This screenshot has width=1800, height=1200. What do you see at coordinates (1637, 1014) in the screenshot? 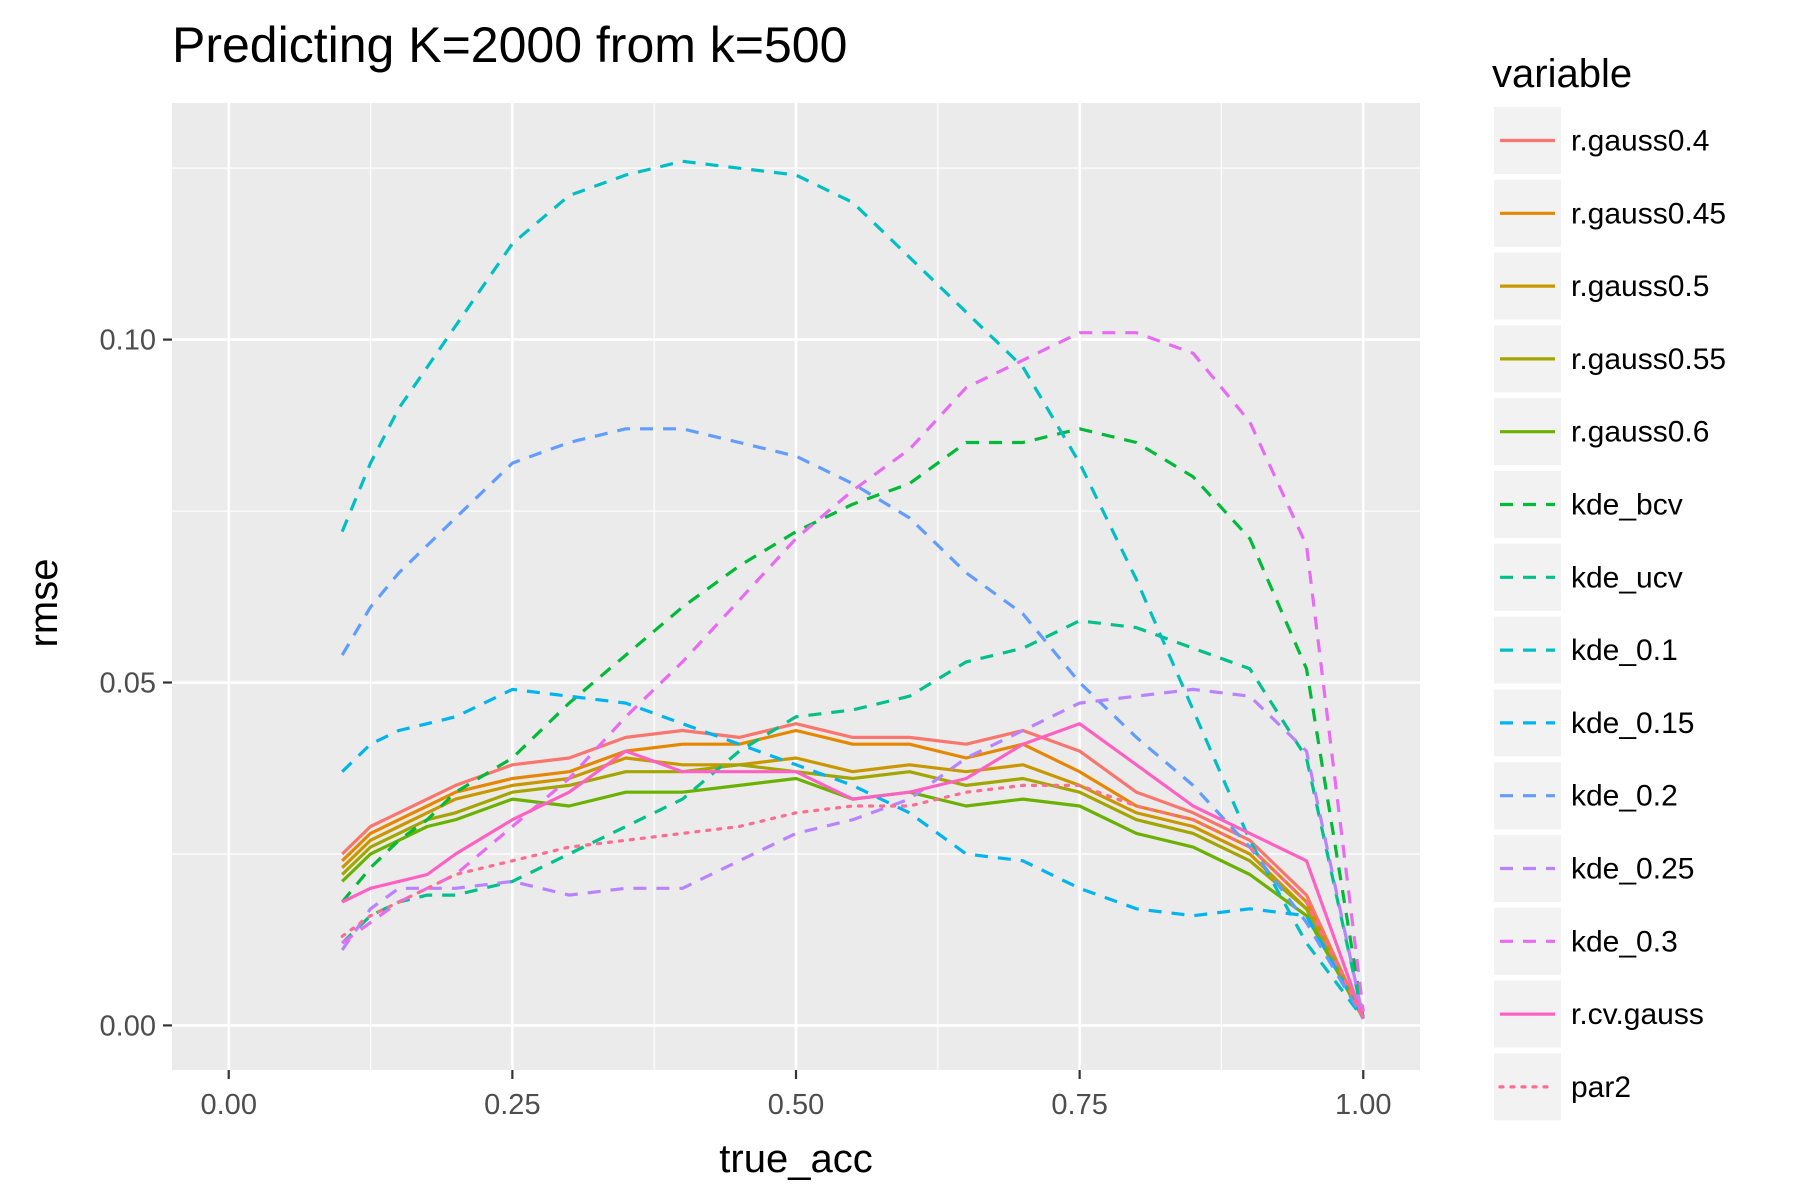
I see `legend-label: r.cv.gauss` at bounding box center [1637, 1014].